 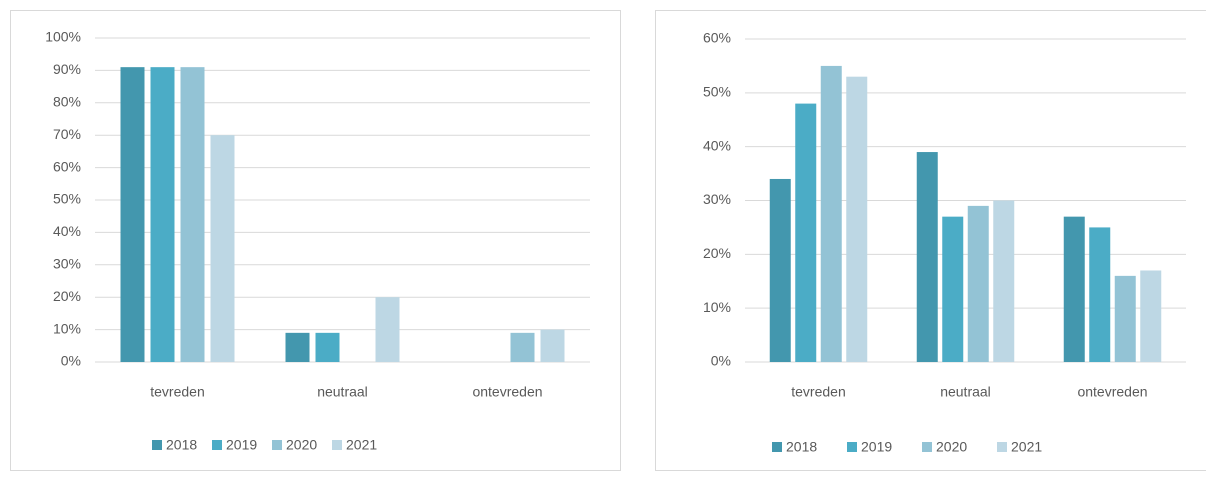 What do you see at coordinates (67, 102) in the screenshot?
I see `y-tick-label: 80%` at bounding box center [67, 102].